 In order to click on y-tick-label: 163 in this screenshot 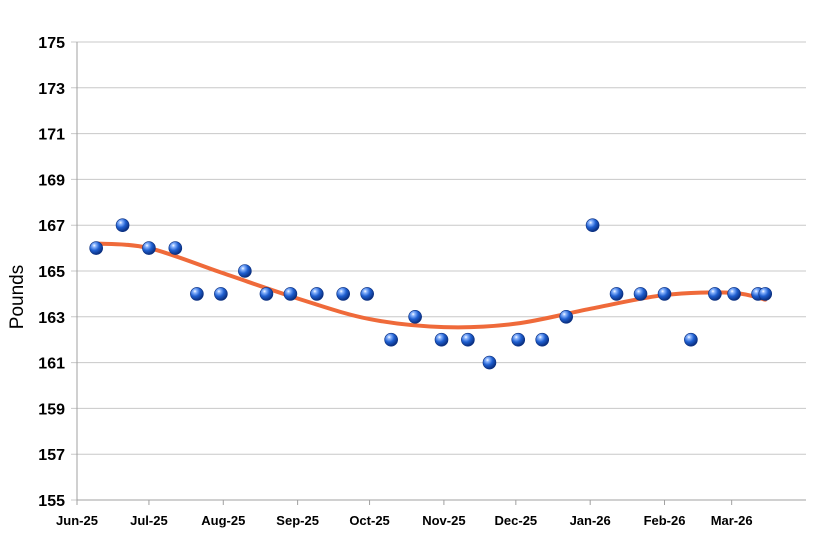, I will do `click(51, 318)`.